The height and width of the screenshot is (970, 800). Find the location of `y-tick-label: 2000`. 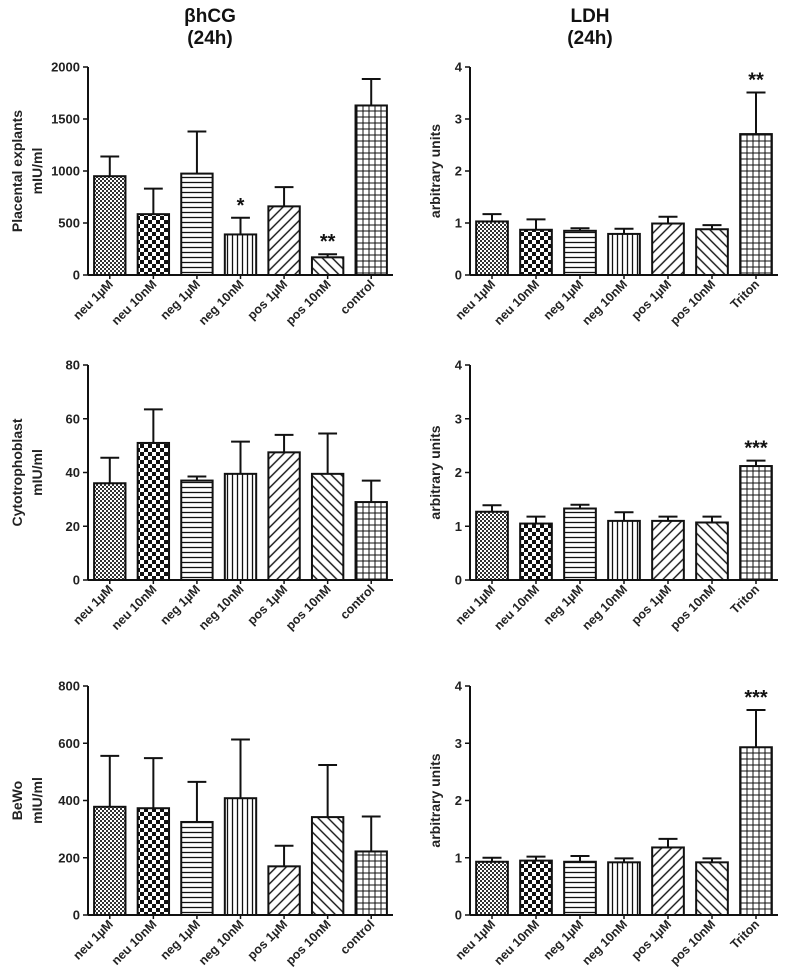

y-tick-label: 2000 is located at coordinates (65, 67).